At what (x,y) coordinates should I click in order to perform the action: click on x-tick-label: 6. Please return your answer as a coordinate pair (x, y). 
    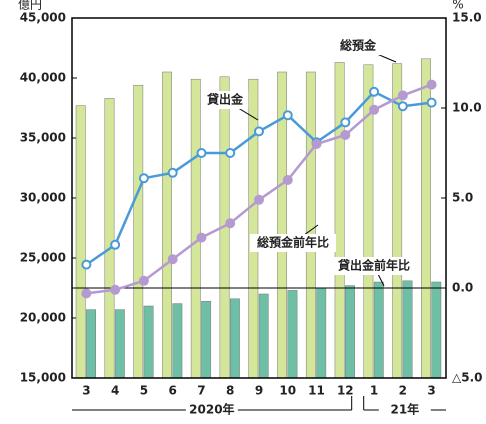
    Looking at the image, I should click on (173, 391).